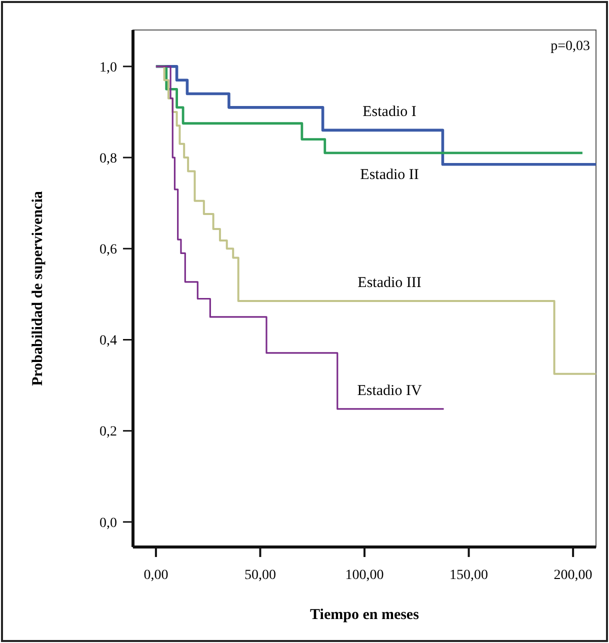  Describe the element at coordinates (469, 575) in the screenshot. I see `x-tick-label: 150,00` at that location.